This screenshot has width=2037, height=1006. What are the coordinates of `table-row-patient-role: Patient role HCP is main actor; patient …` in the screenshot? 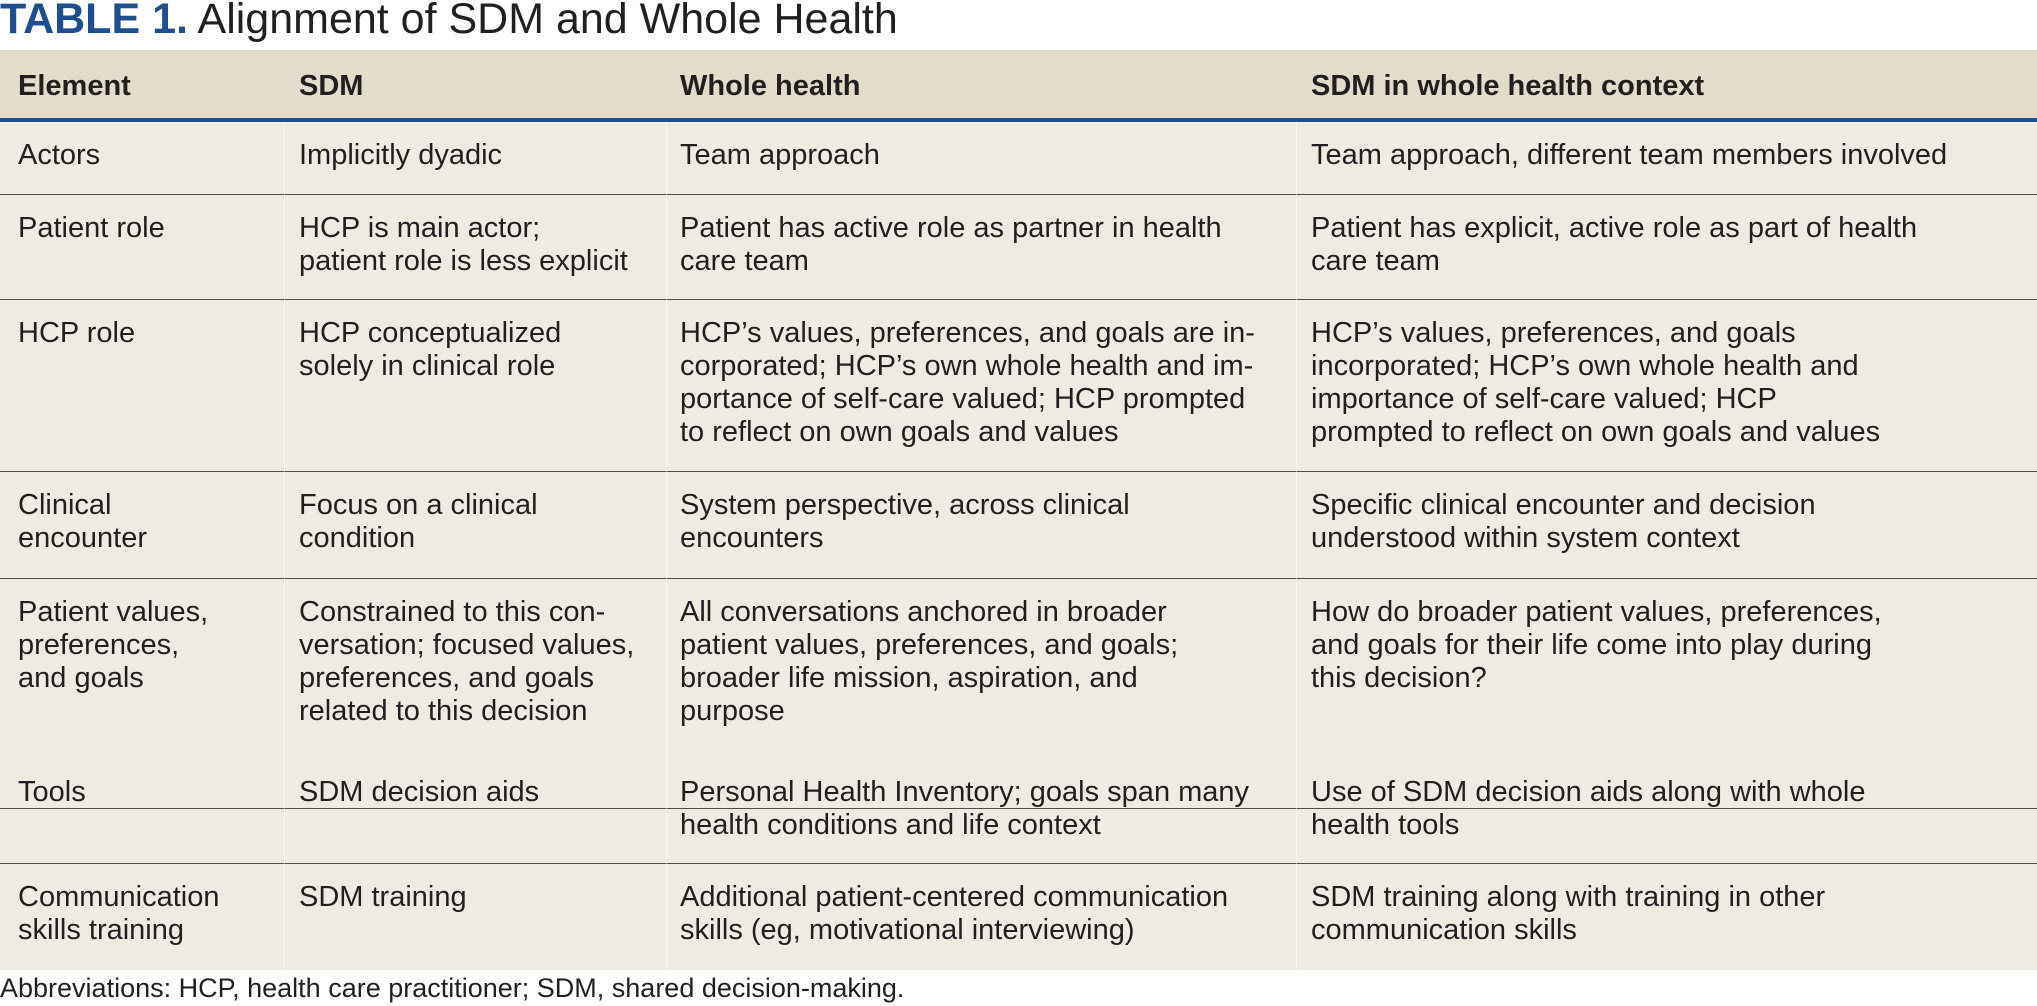 It's located at (1018, 247).